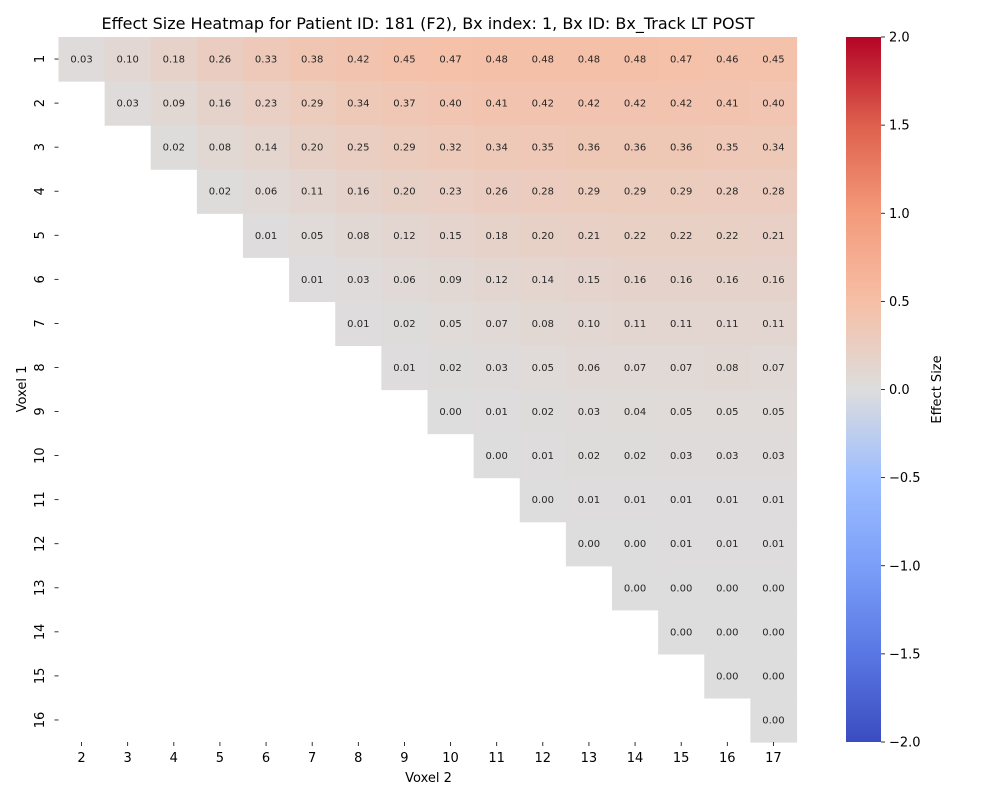  I want to click on cell-value-label: 0.03, so click(497, 368).